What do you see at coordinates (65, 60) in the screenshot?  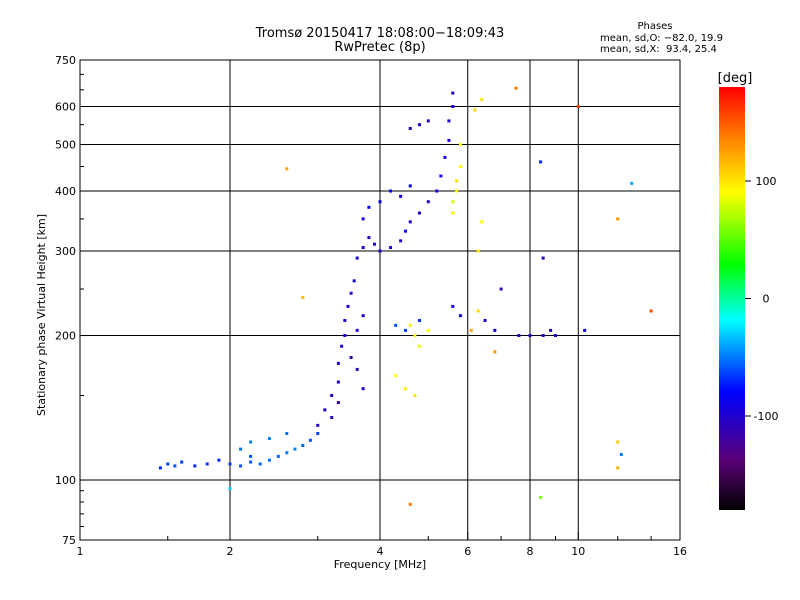 I see `y-tick-label: 750` at bounding box center [65, 60].